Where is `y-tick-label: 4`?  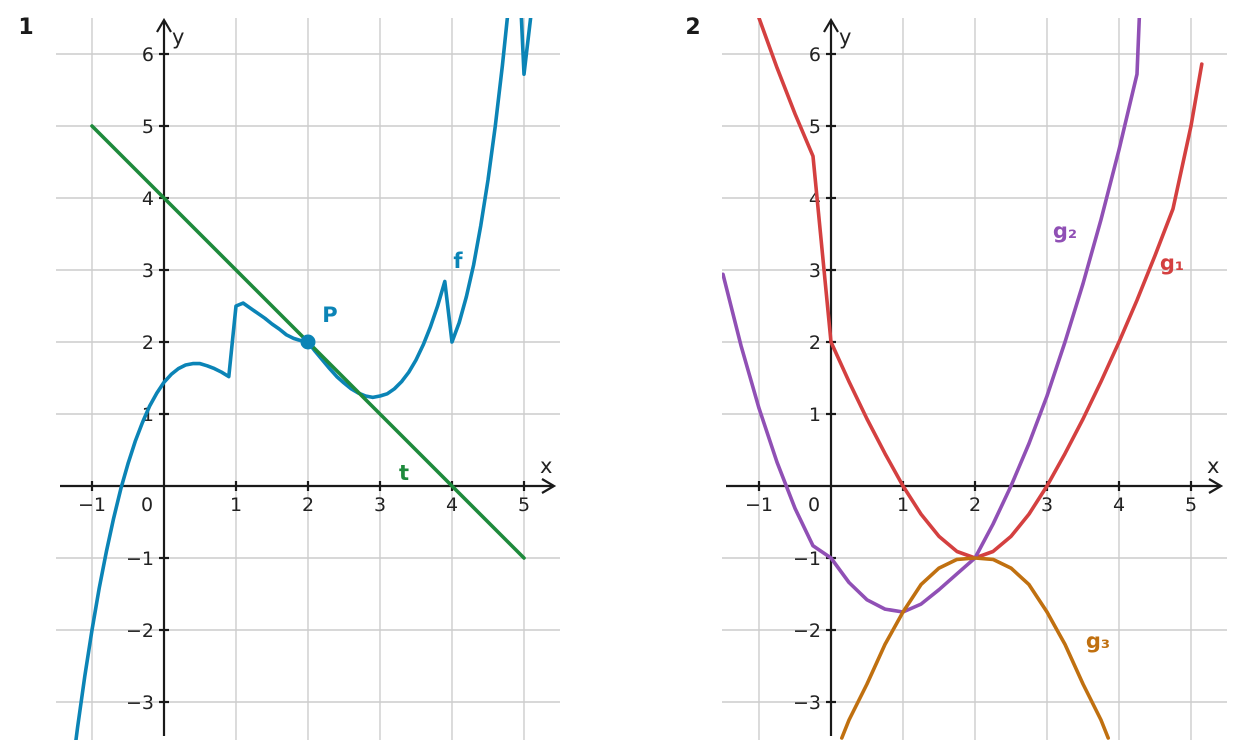 y-tick-label: 4 is located at coordinates (148, 199).